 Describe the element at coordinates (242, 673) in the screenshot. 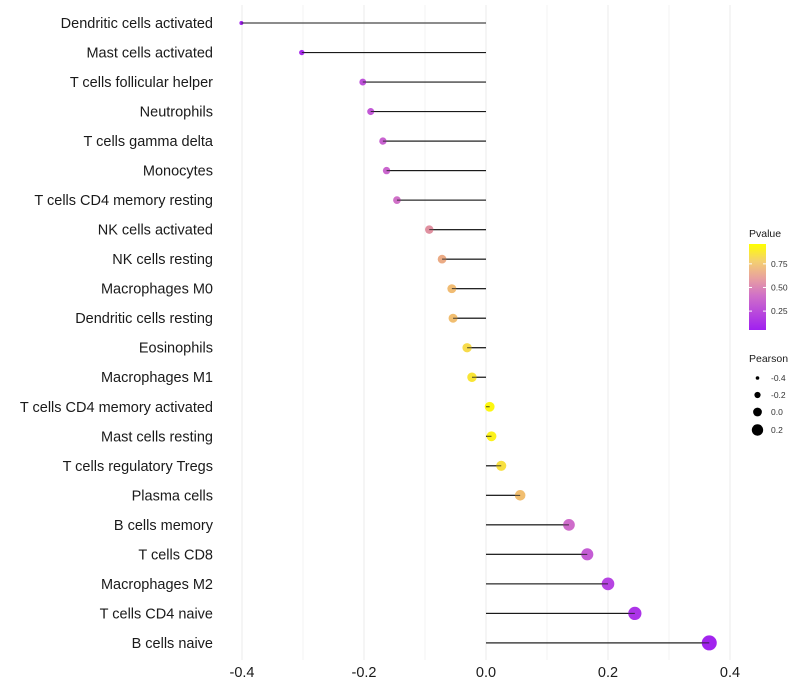

I see `x-tick-label: -0.4` at that location.